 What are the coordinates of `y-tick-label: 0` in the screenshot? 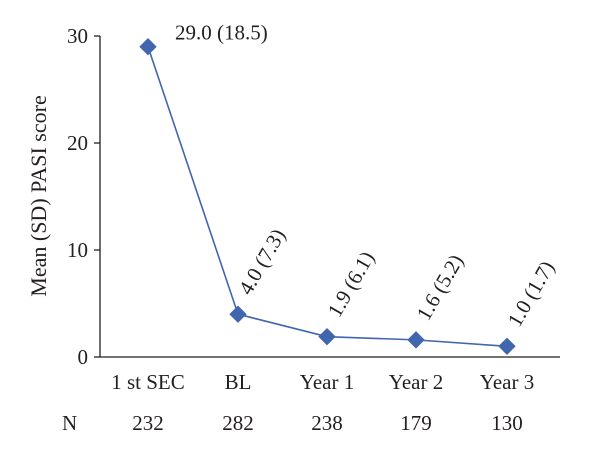 It's located at (83, 357).